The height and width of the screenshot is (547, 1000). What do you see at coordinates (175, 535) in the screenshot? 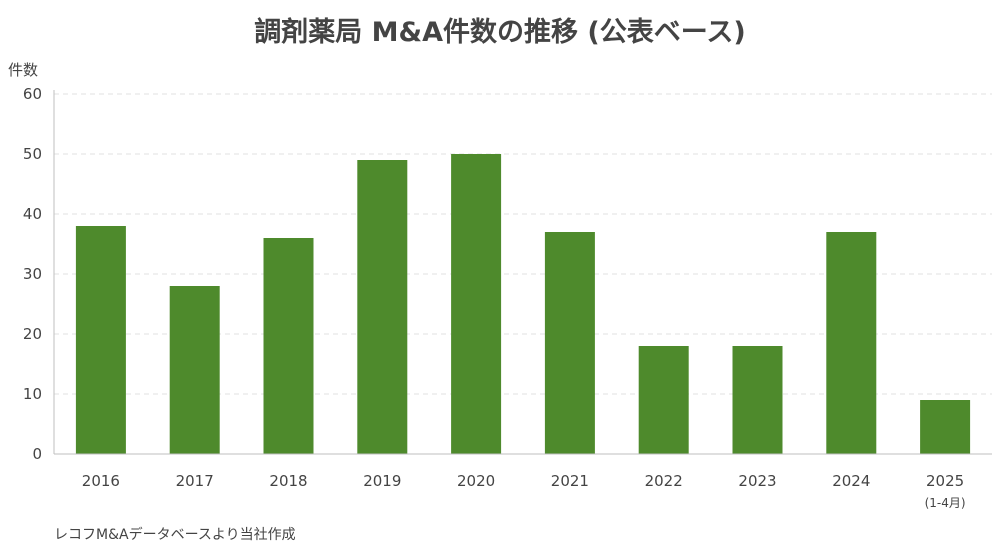
I see `source-note: レコフM&Aデータベースより当社作成` at bounding box center [175, 535].